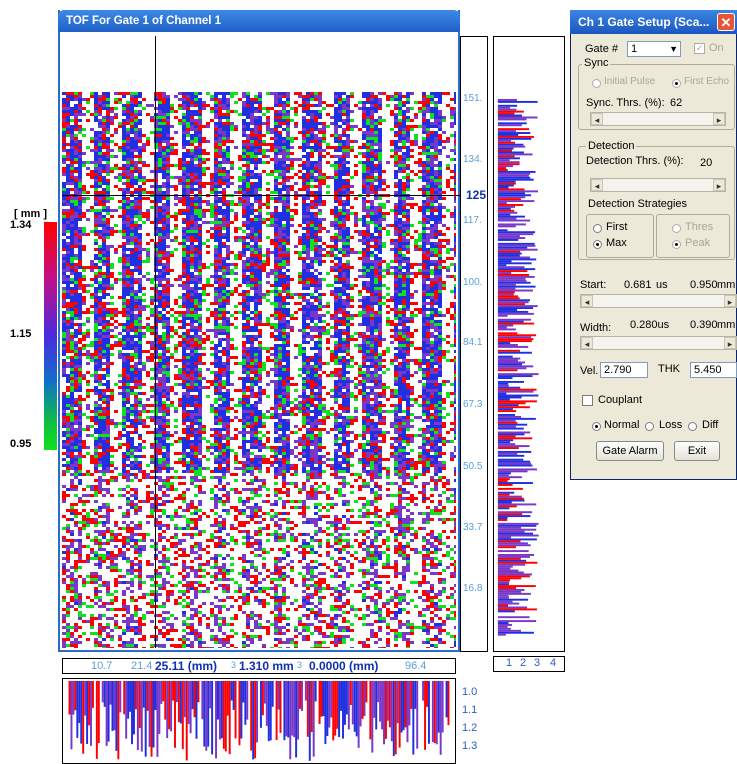 The height and width of the screenshot is (764, 737). What do you see at coordinates (473, 588) in the screenshot?
I see `y-tick: 16.8` at bounding box center [473, 588].